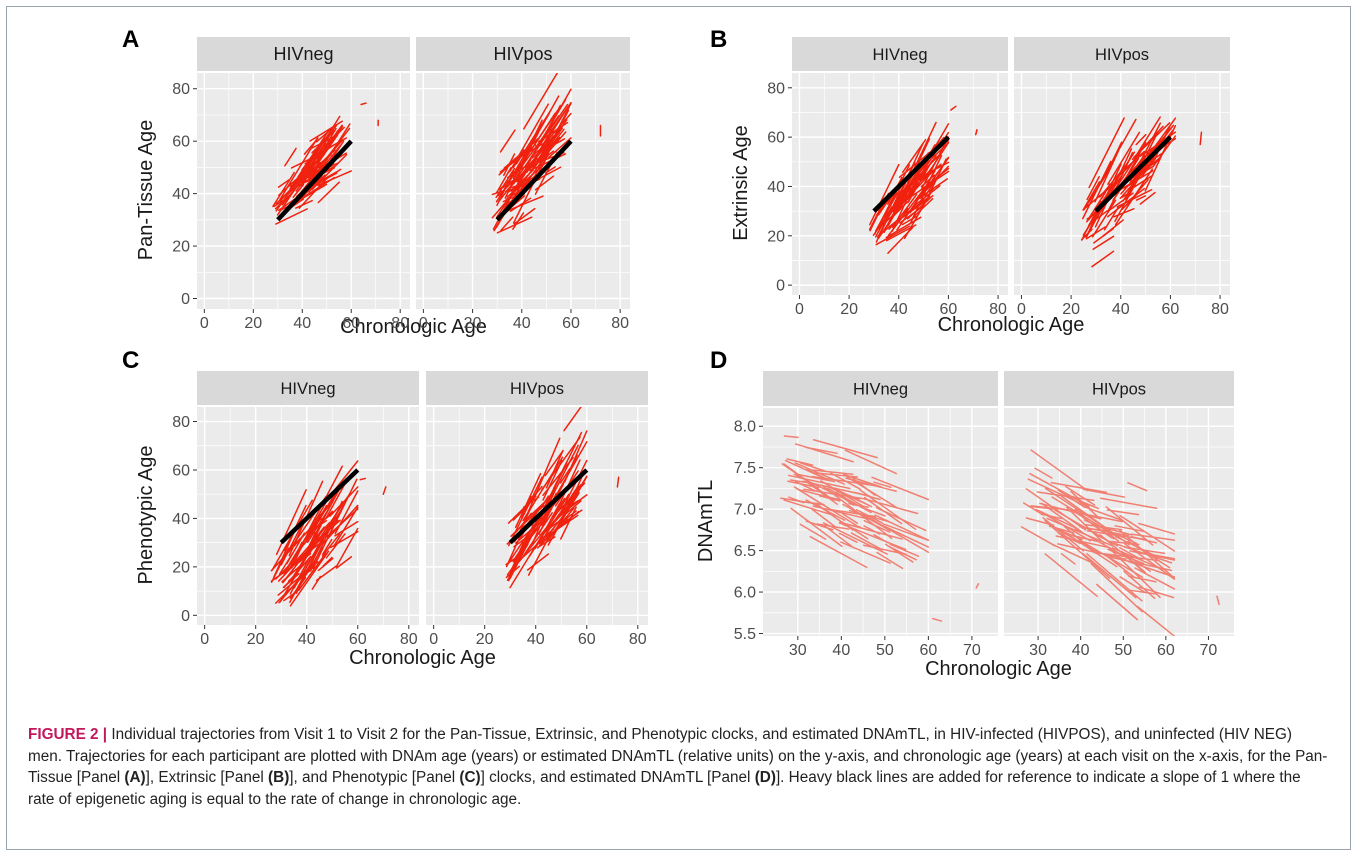 The image size is (1357, 856). What do you see at coordinates (130, 360) in the screenshot?
I see `panel-letter: C` at bounding box center [130, 360].